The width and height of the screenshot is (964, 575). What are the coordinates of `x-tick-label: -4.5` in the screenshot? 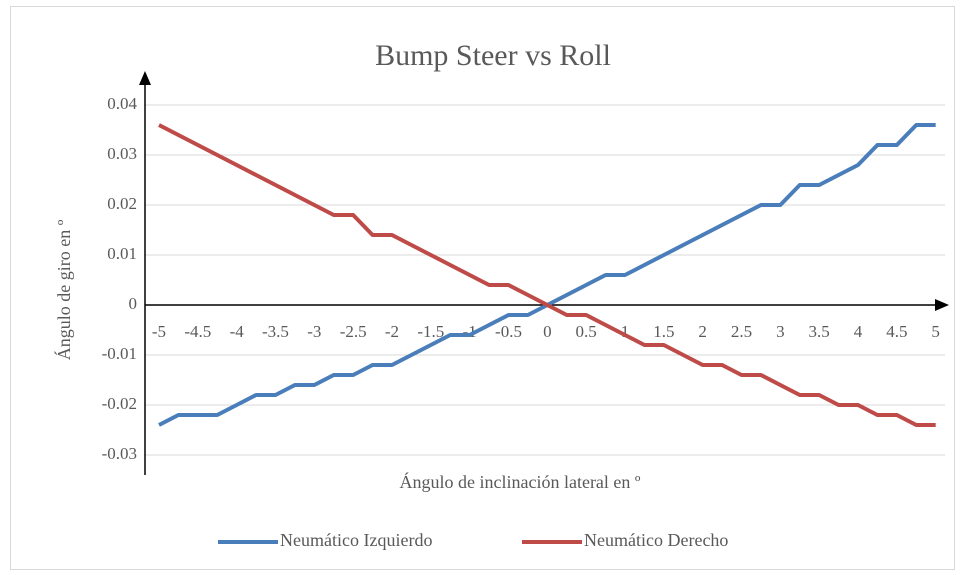 It's located at (197, 331).